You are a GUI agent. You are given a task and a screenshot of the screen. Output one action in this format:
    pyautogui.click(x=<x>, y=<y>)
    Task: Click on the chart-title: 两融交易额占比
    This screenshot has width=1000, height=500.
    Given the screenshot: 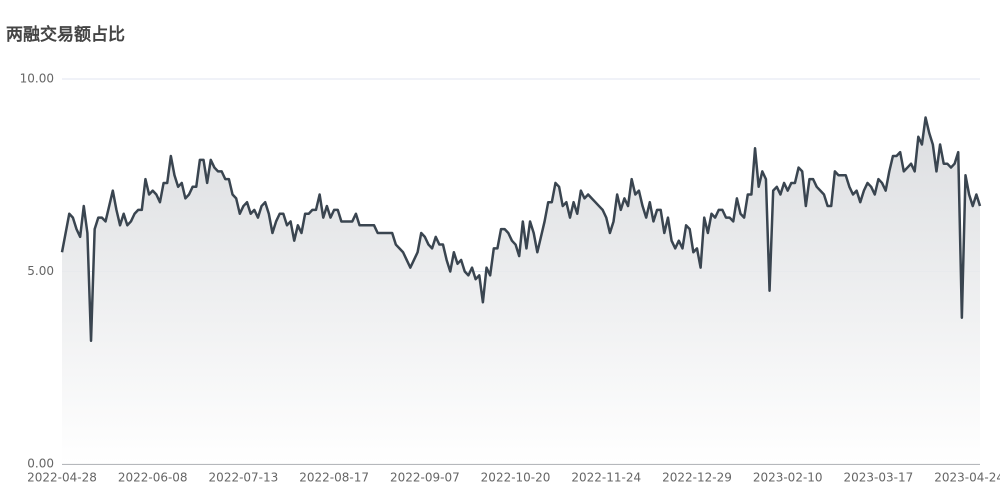 What is the action you would take?
    pyautogui.click(x=65, y=35)
    